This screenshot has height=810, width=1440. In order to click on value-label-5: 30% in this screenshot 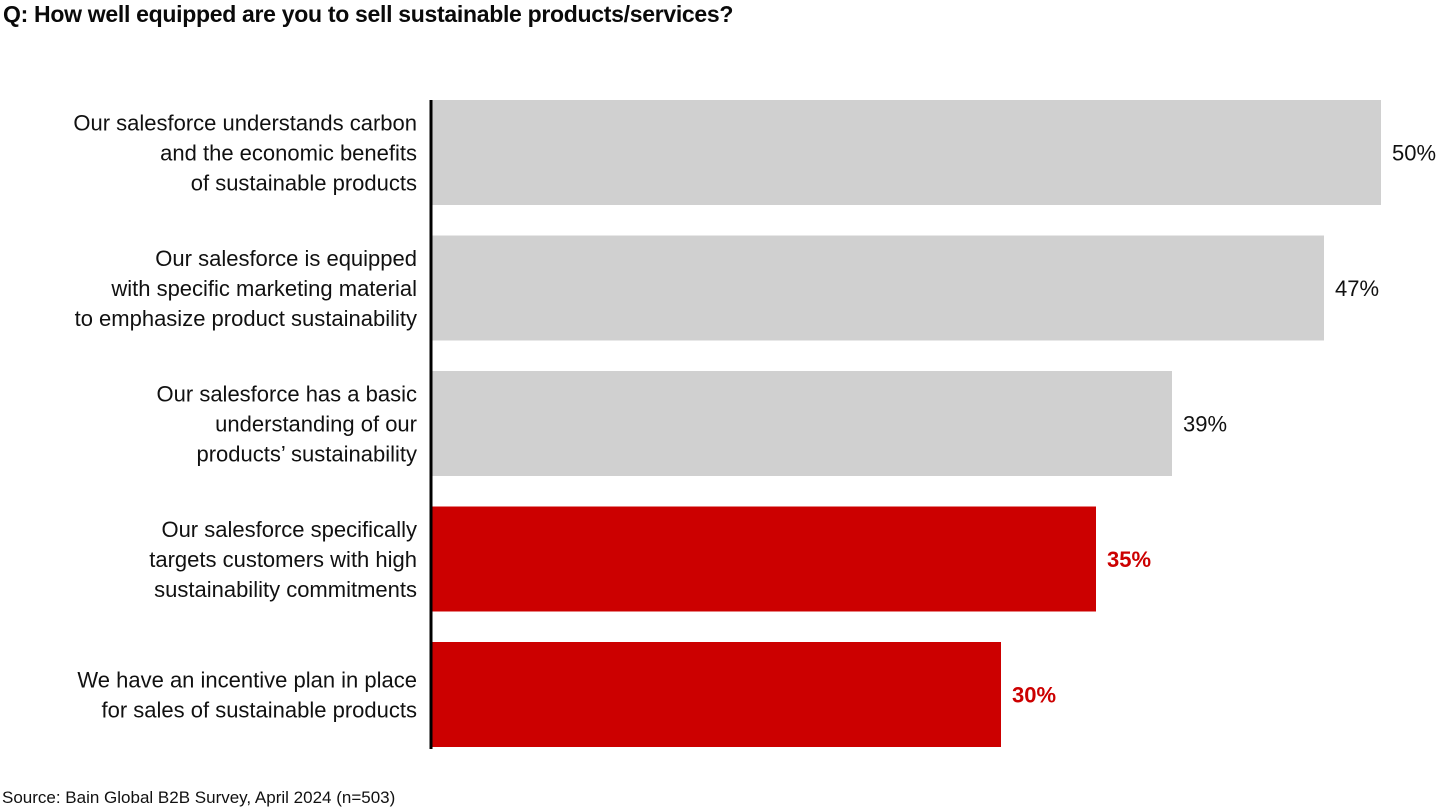, I will do `click(1034, 695)`.